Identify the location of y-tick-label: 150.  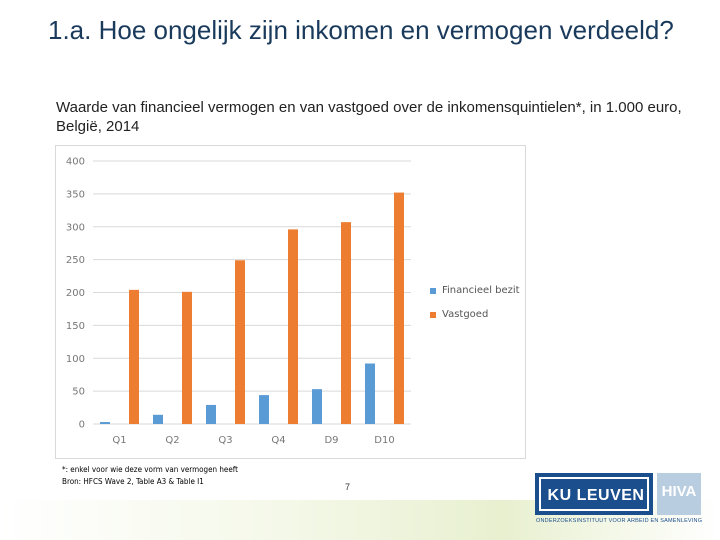
(75, 326).